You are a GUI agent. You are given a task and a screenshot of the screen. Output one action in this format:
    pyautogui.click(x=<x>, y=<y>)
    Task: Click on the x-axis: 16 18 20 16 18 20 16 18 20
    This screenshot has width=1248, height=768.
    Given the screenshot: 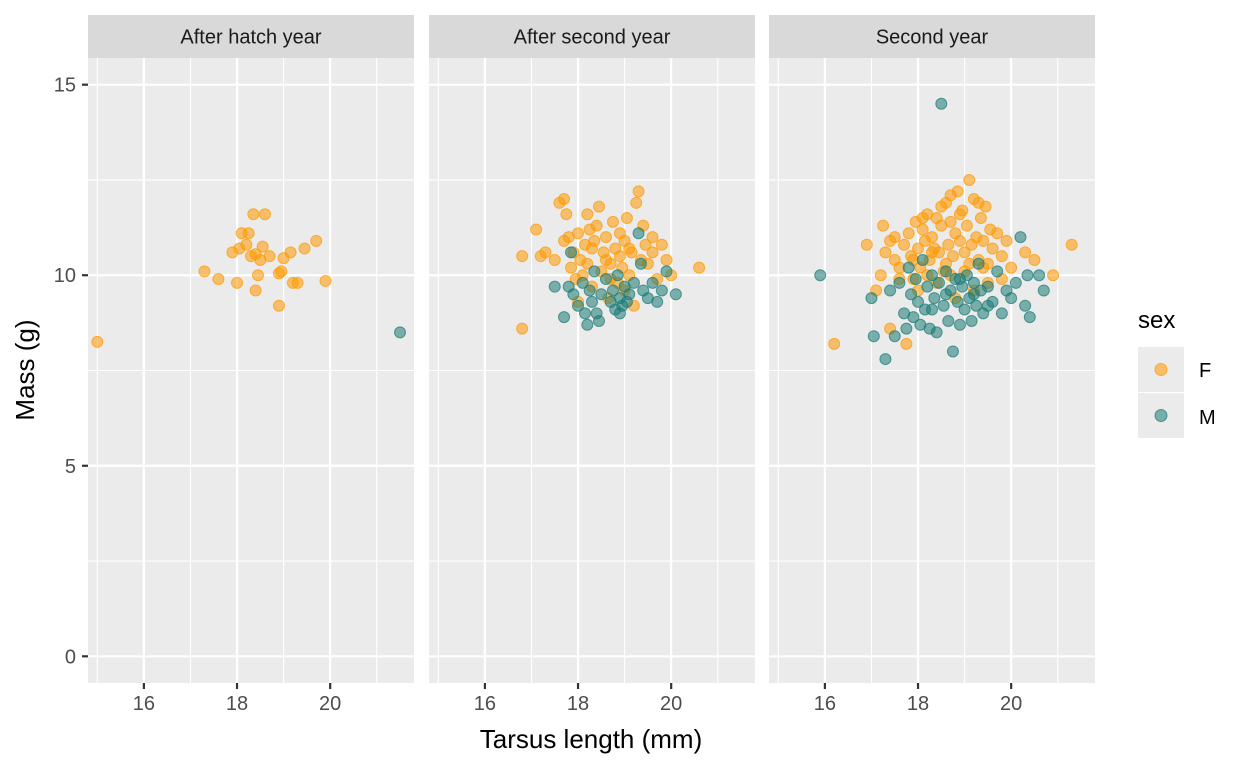 What is the action you would take?
    pyautogui.click(x=577, y=699)
    